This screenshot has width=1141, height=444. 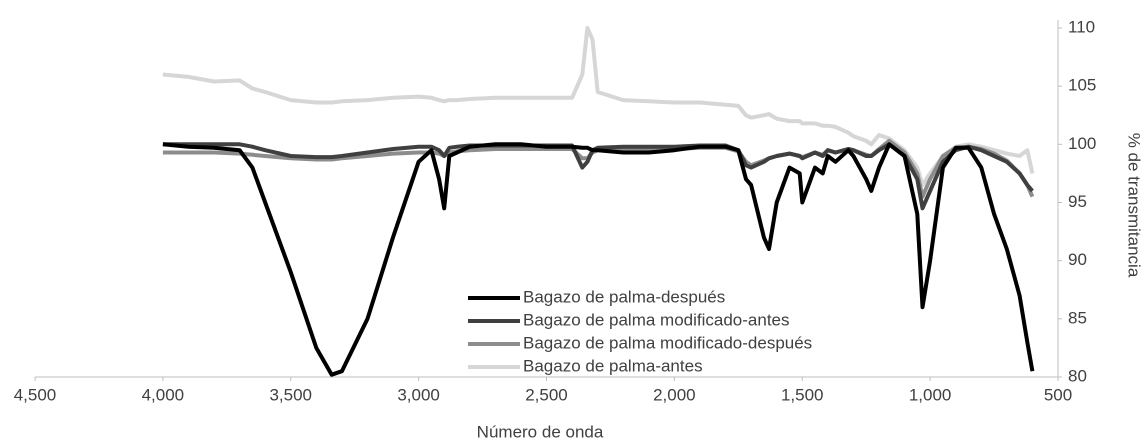 I want to click on y-tick-label: 80, so click(x=1077, y=375).